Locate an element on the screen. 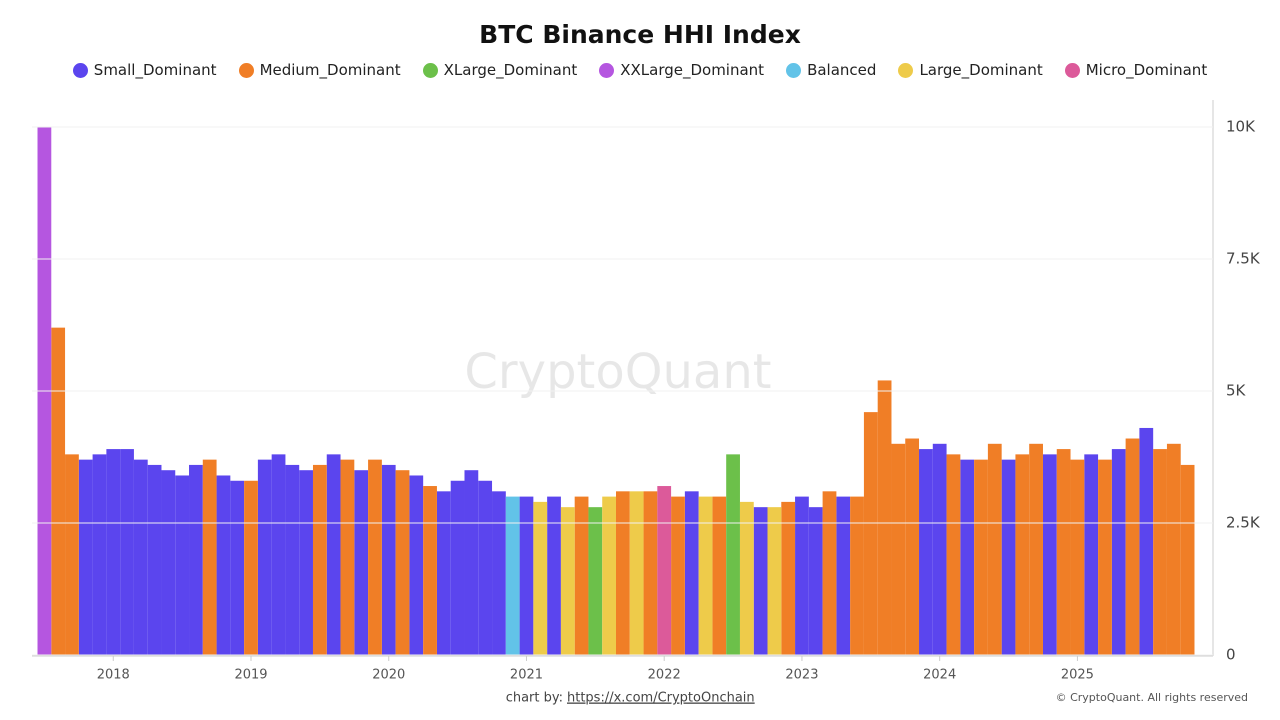 This screenshot has height=720, width=1280. legend-item: Medium_Dominant is located at coordinates (319, 70).